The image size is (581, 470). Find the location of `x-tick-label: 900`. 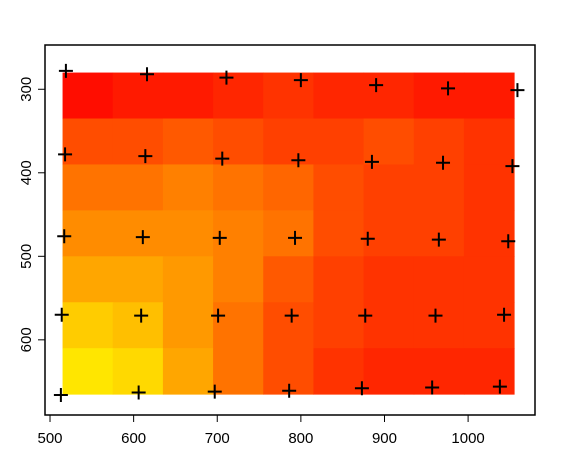

x-tick-label: 900 is located at coordinates (384, 438).